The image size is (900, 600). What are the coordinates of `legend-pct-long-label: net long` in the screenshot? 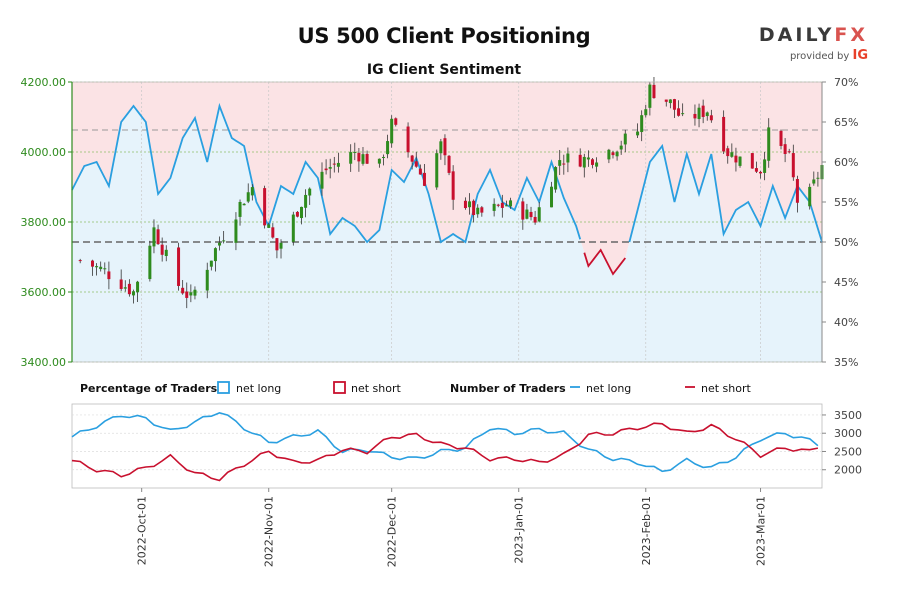 It's located at (258, 388).